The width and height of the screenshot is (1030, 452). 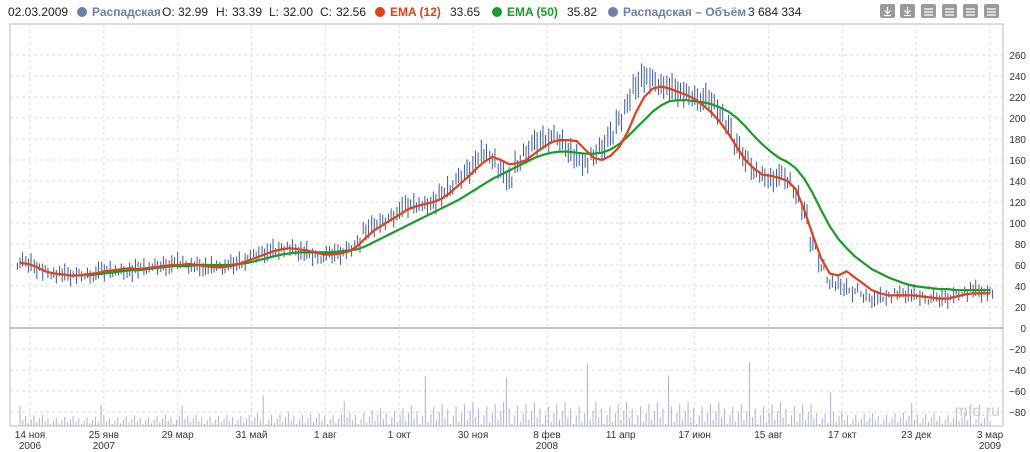 I want to click on x-tick-label: 14 ноя, so click(x=30, y=435).